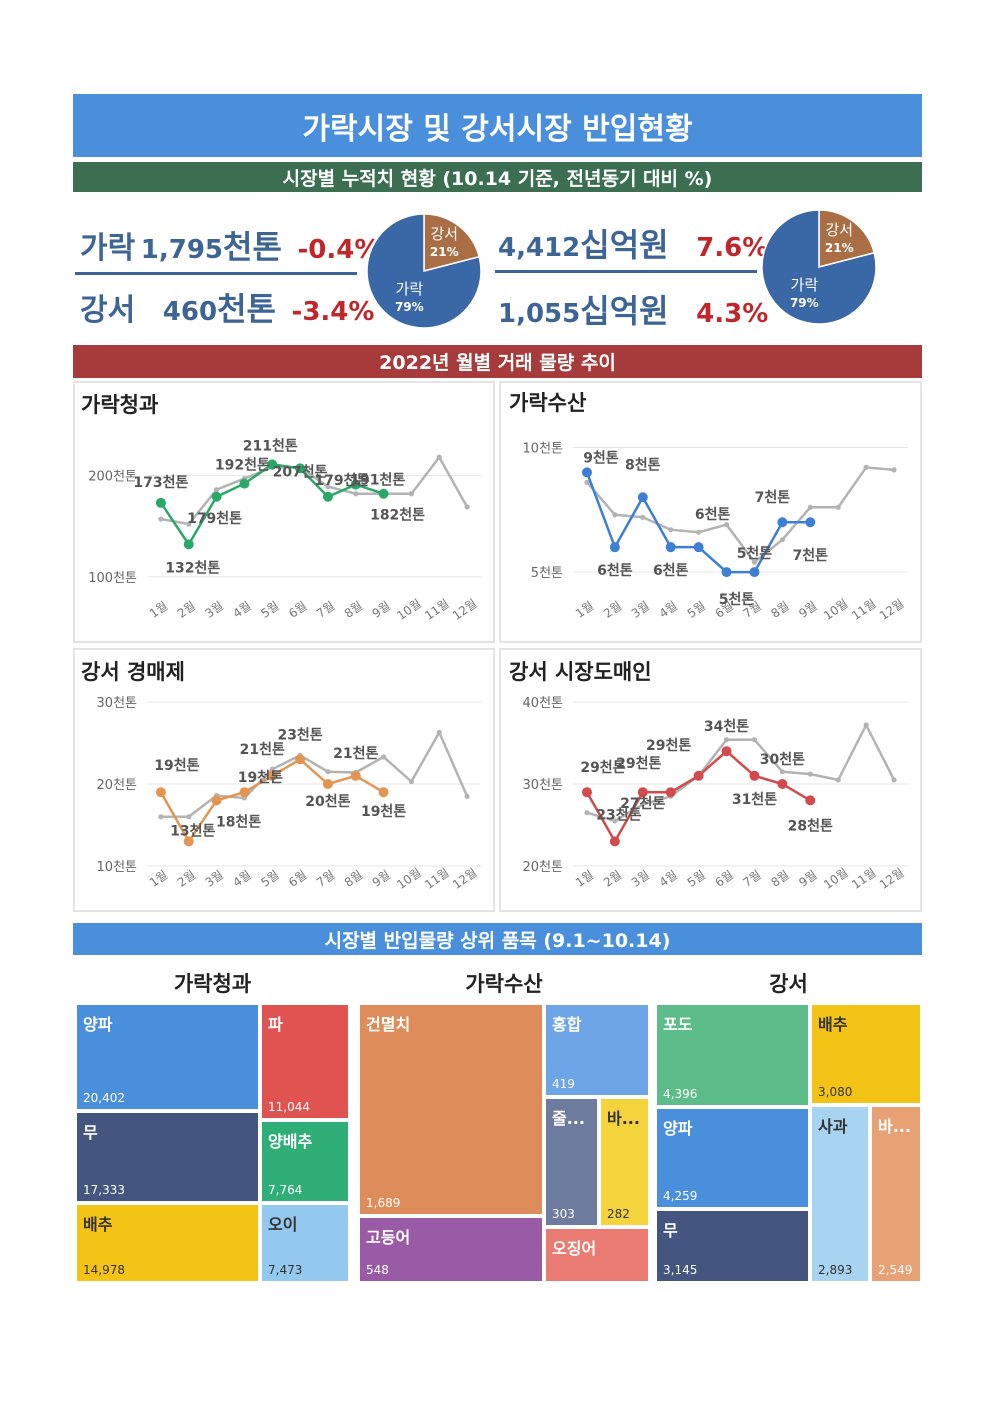 The image size is (992, 1403). Describe the element at coordinates (726, 727) in the screenshot. I see `data-label: 34천톤` at that location.